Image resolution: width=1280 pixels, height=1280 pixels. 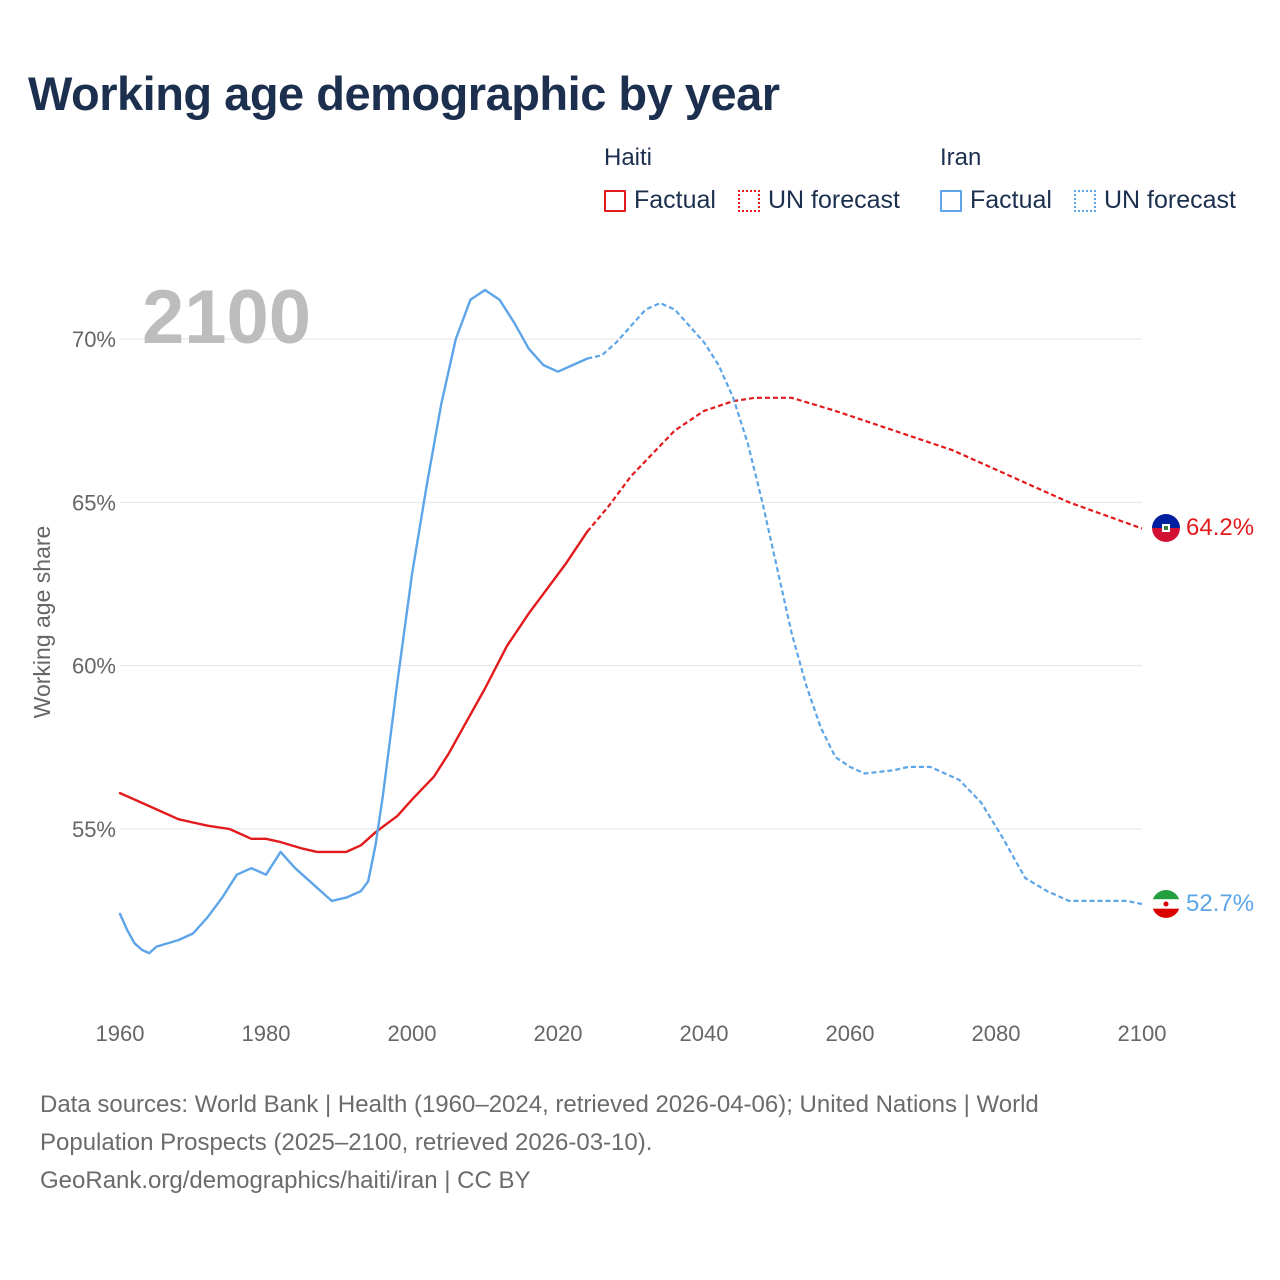 What do you see at coordinates (94, 829) in the screenshot?
I see `y-tick-label: 55%` at bounding box center [94, 829].